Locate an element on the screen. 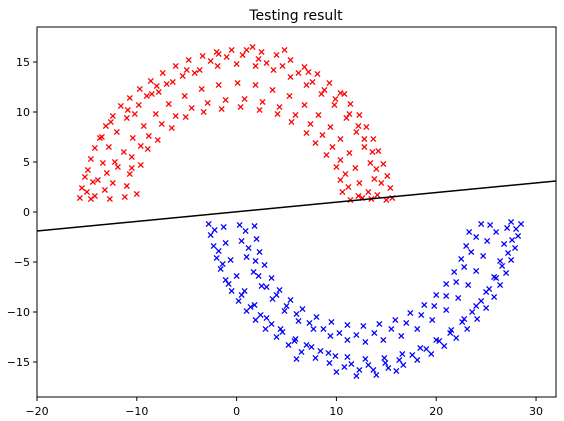 Image resolution: width=564 pixels, height=421 pixels. y-axis: 15 10 5 0 −5 −10 −15 is located at coordinates (22, 212).